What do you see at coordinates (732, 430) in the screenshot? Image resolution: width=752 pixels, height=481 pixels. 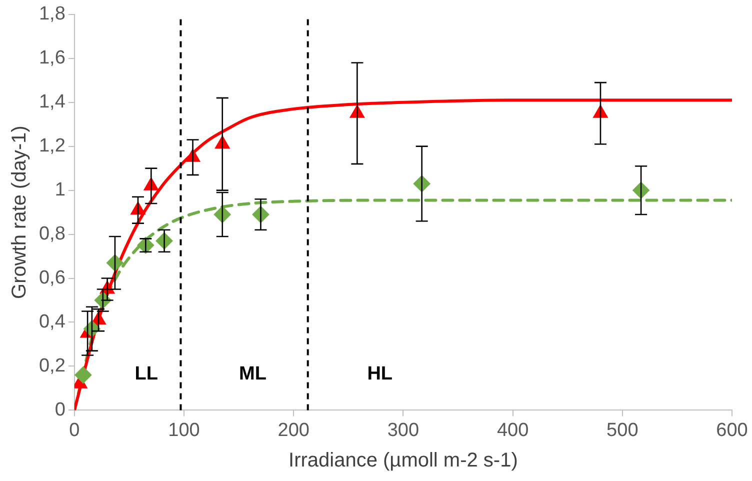 I see `x-tick-label: 600` at bounding box center [732, 430].